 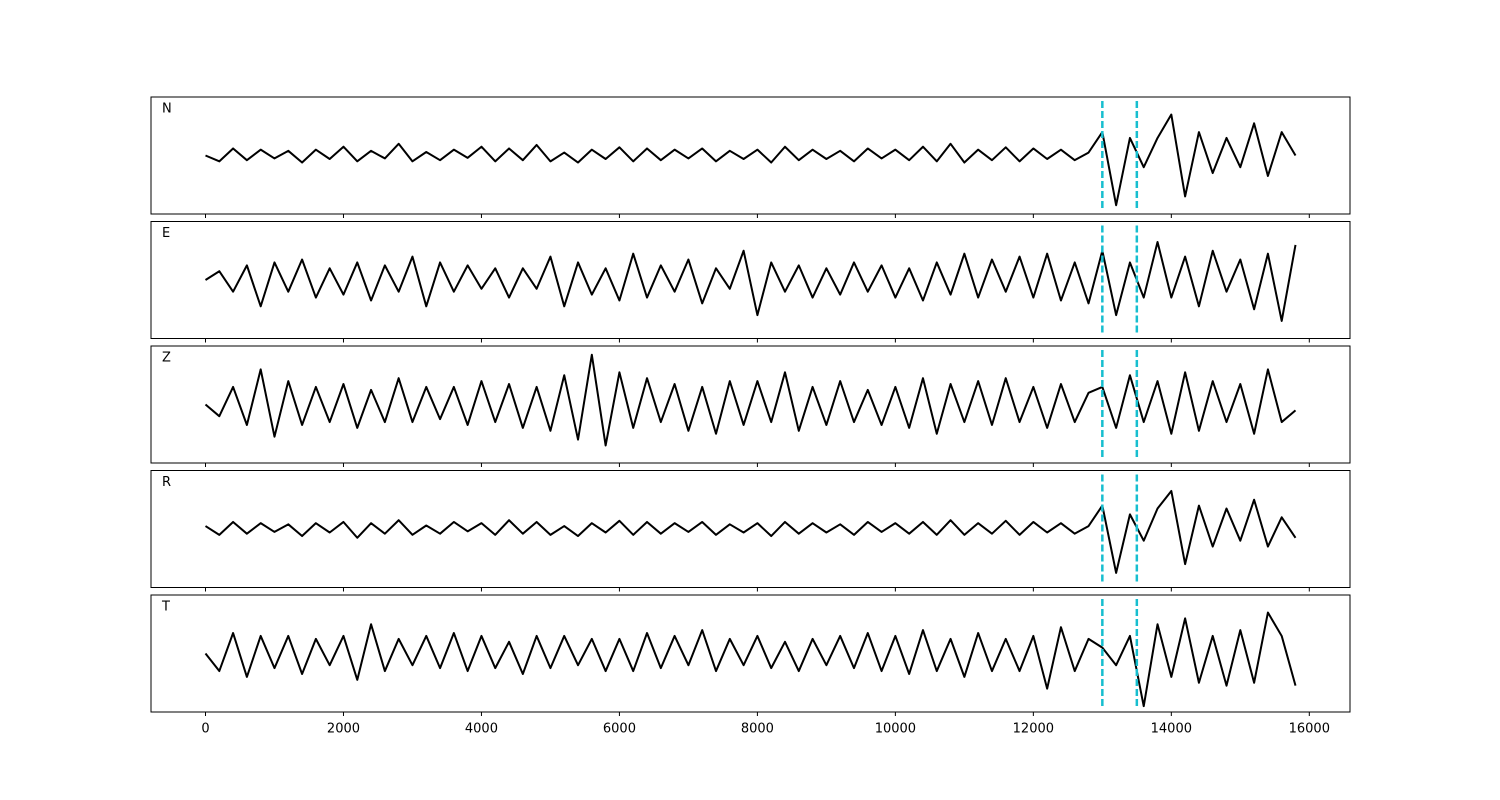 What do you see at coordinates (1171, 729) in the screenshot?
I see `x-tick-label: 14000` at bounding box center [1171, 729].